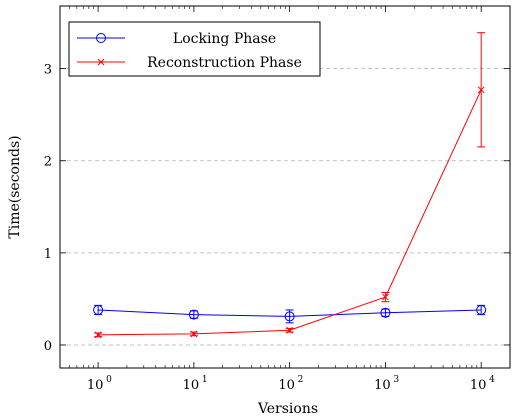  I want to click on x-tick-exponent: 0, so click(109, 380).